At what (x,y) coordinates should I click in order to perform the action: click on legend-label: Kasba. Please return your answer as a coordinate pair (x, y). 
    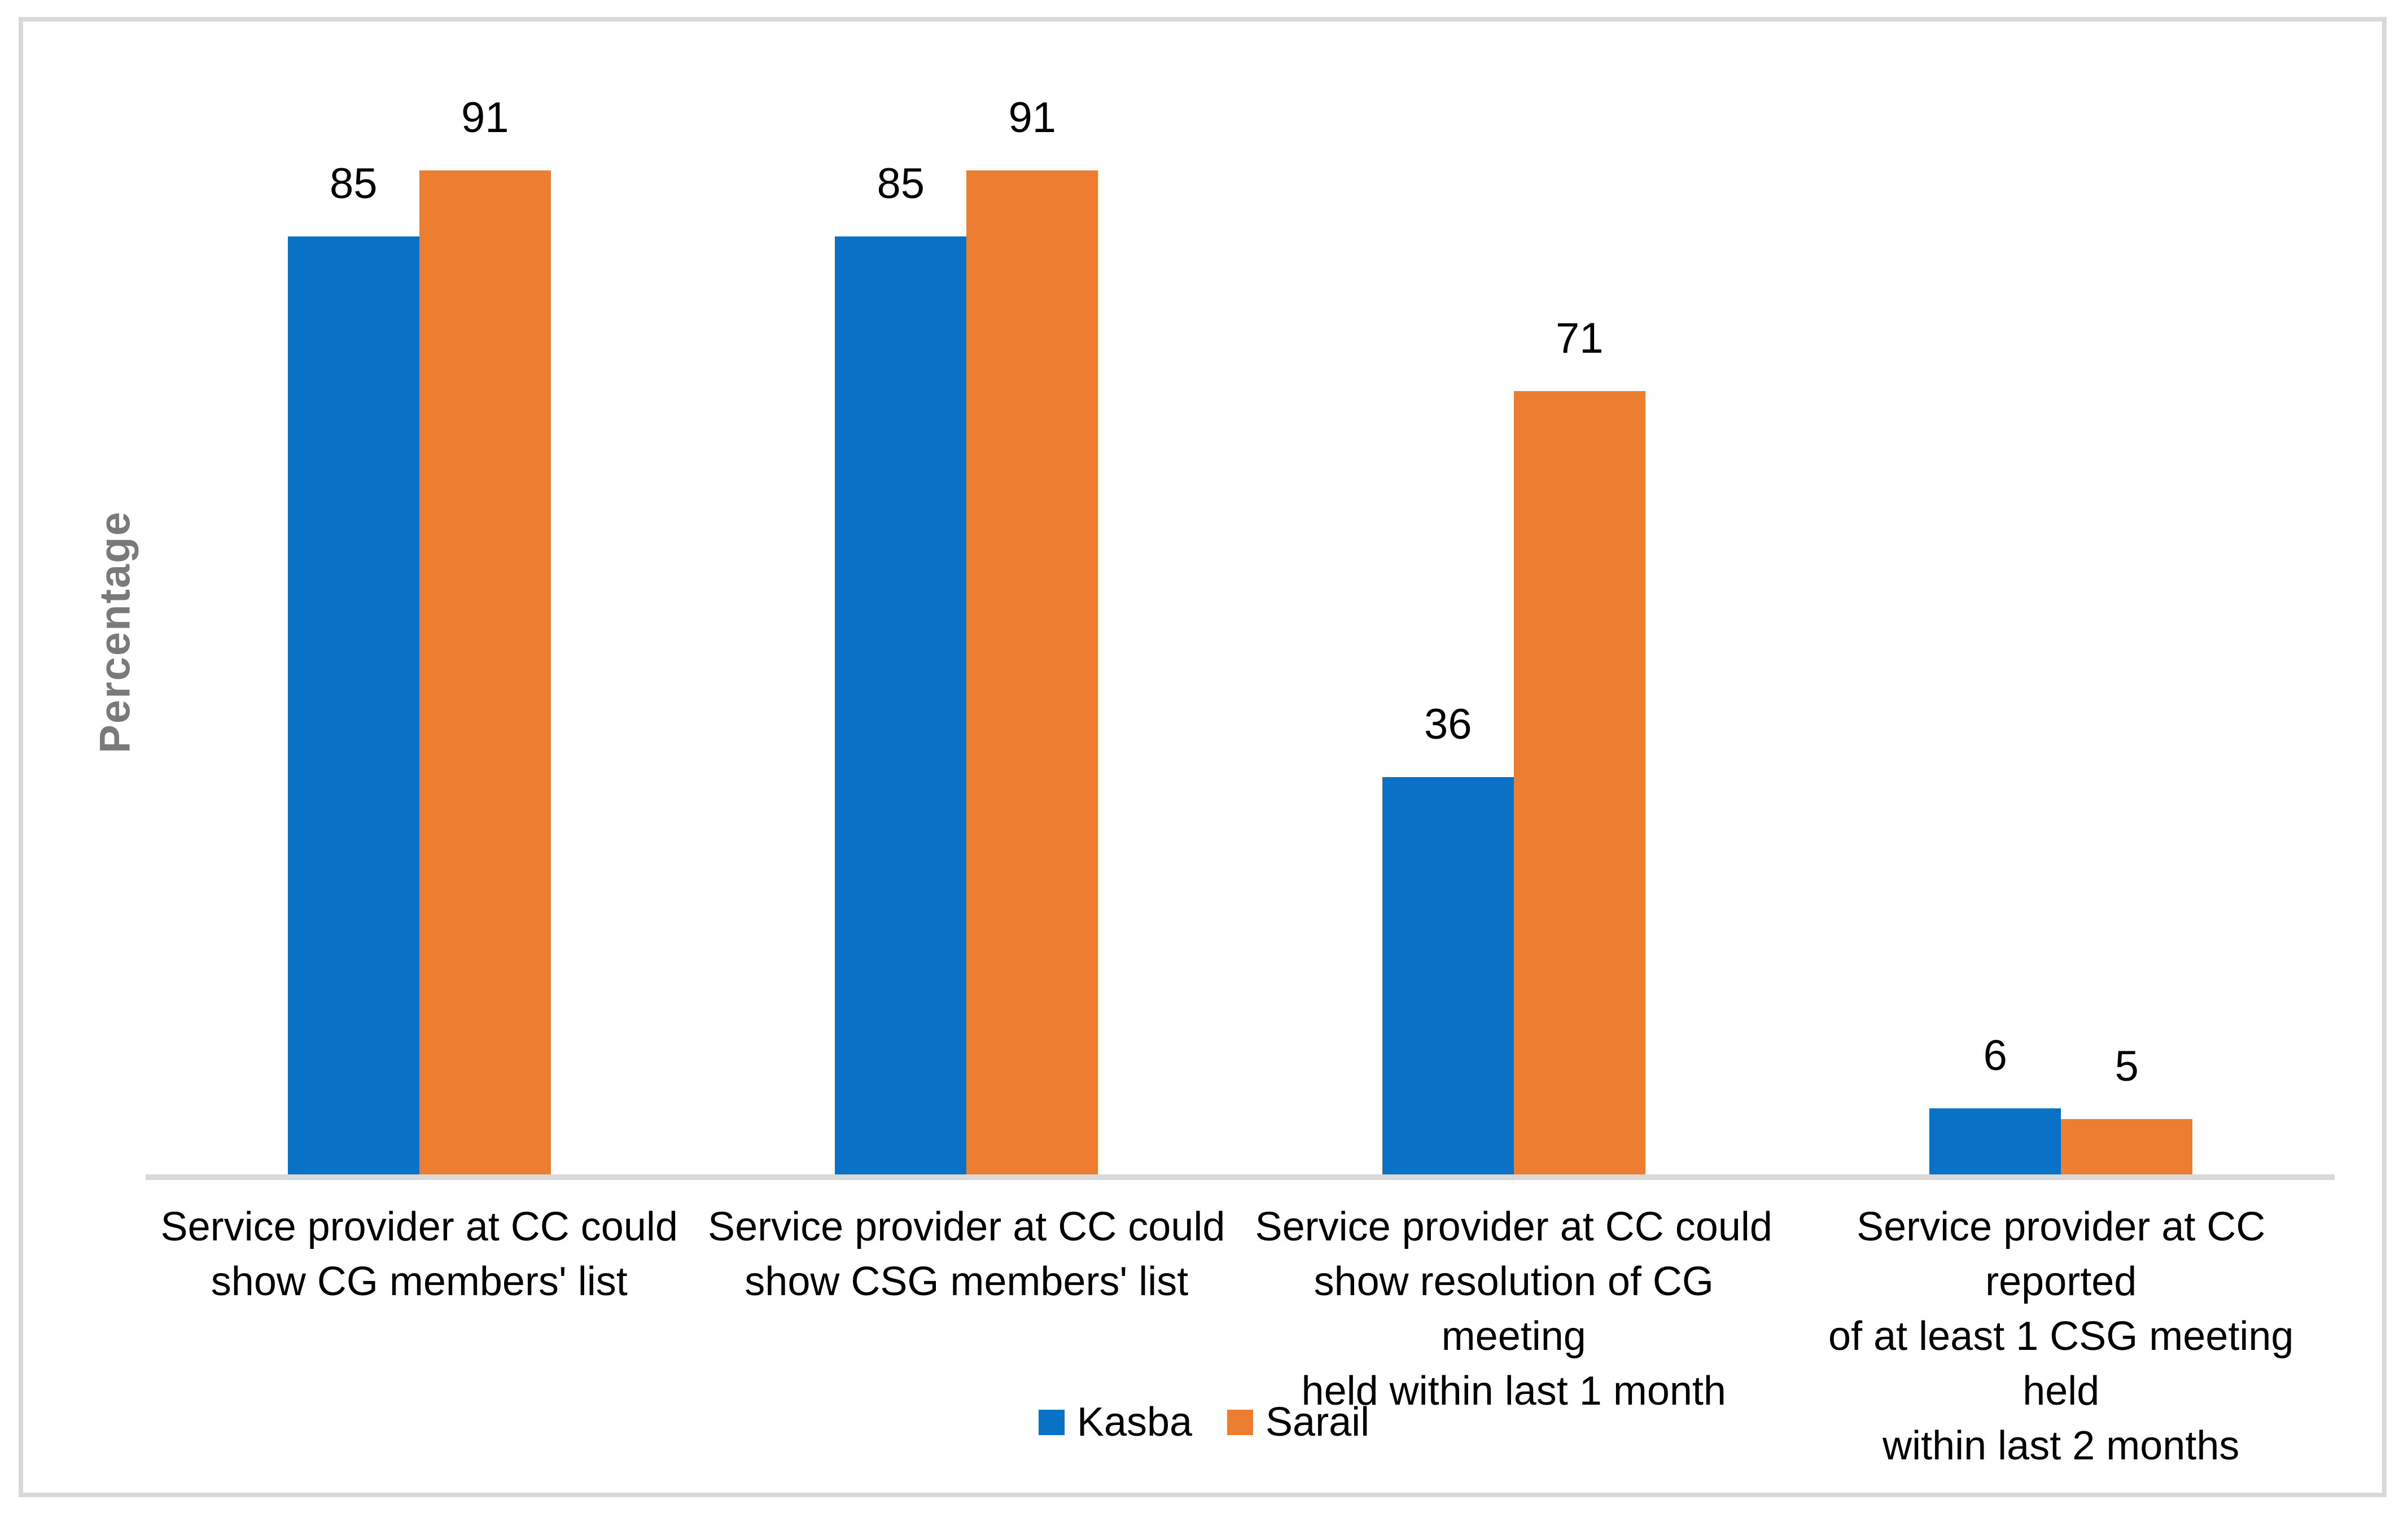
    Looking at the image, I should click on (1134, 1422).